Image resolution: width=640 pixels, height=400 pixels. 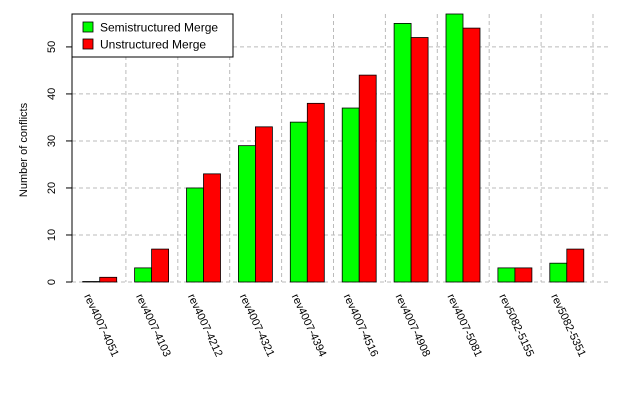 I want to click on legend-box, so click(x=152, y=35).